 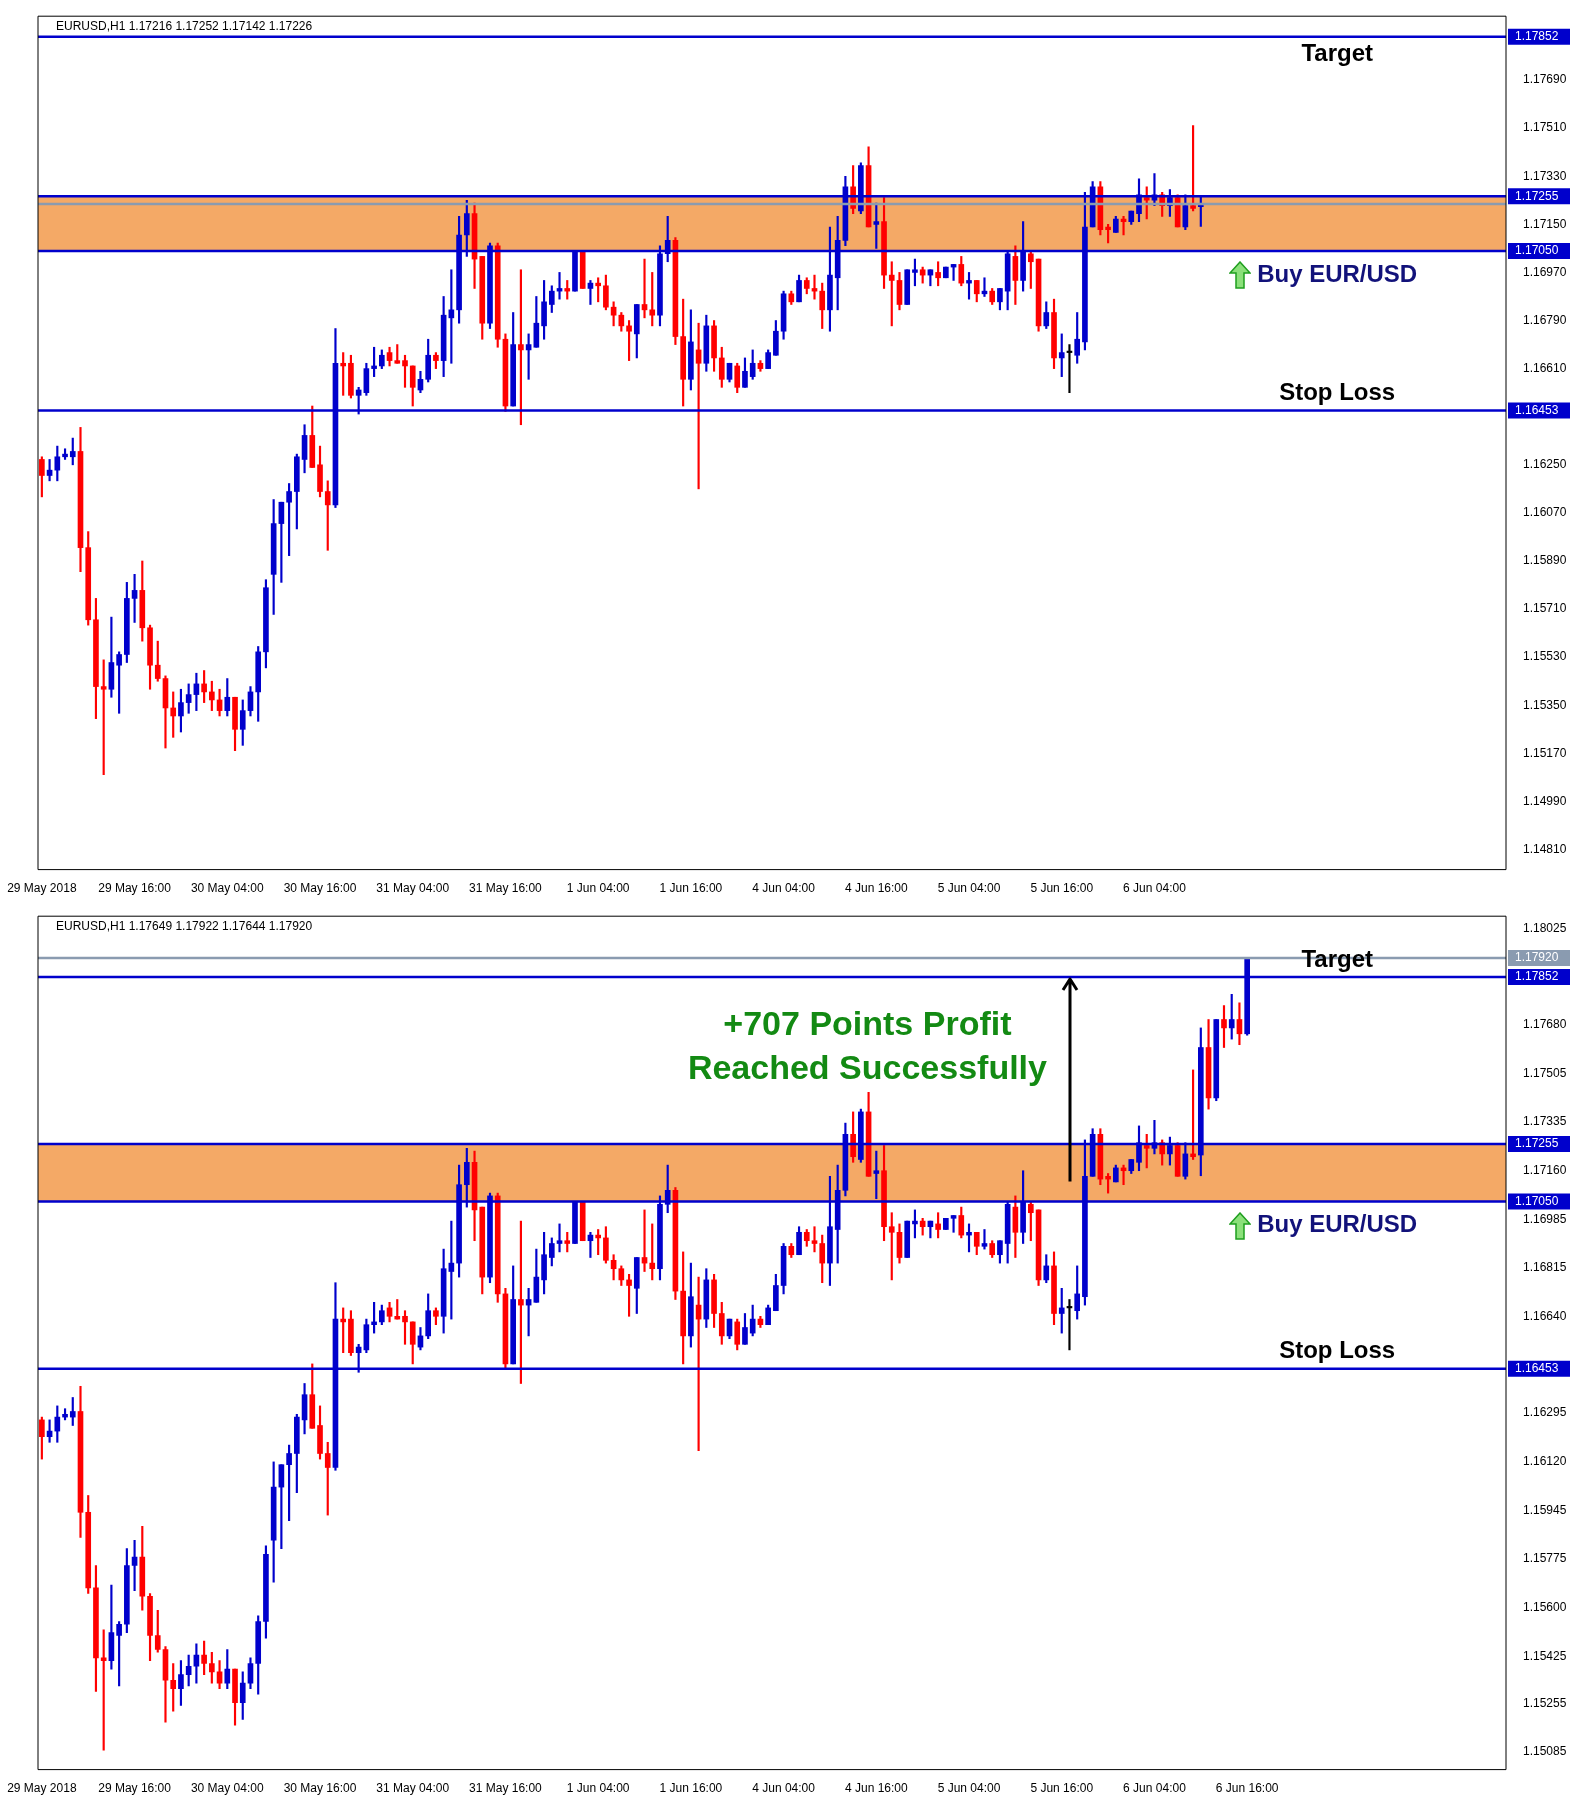 What do you see at coordinates (1545, 1703) in the screenshot?
I see `y-tick-label: 1.15255` at bounding box center [1545, 1703].